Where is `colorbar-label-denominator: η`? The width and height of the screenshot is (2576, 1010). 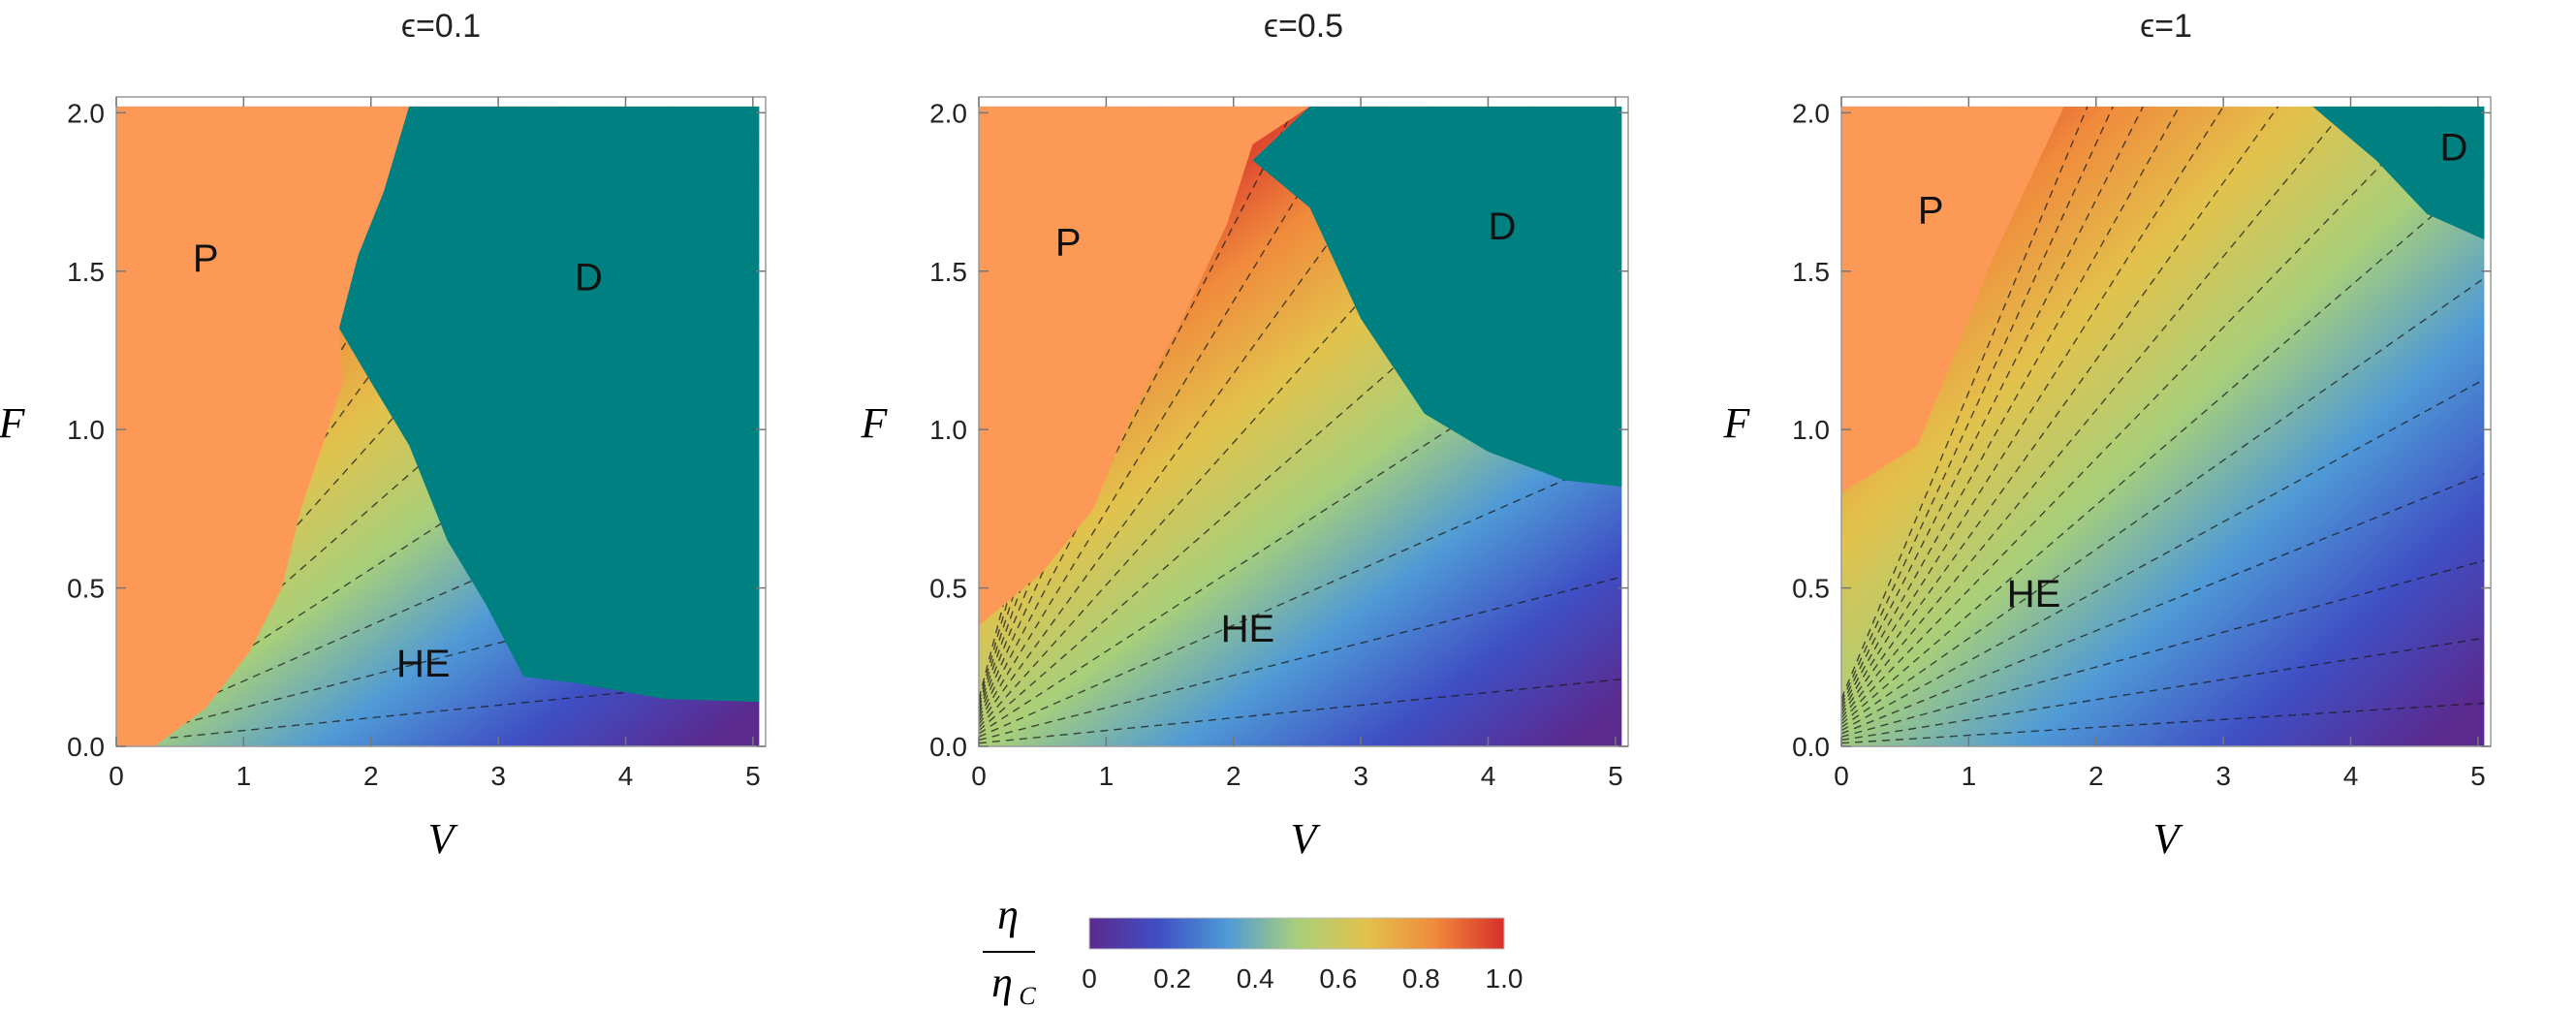
colorbar-label-denominator: η is located at coordinates (1002, 982).